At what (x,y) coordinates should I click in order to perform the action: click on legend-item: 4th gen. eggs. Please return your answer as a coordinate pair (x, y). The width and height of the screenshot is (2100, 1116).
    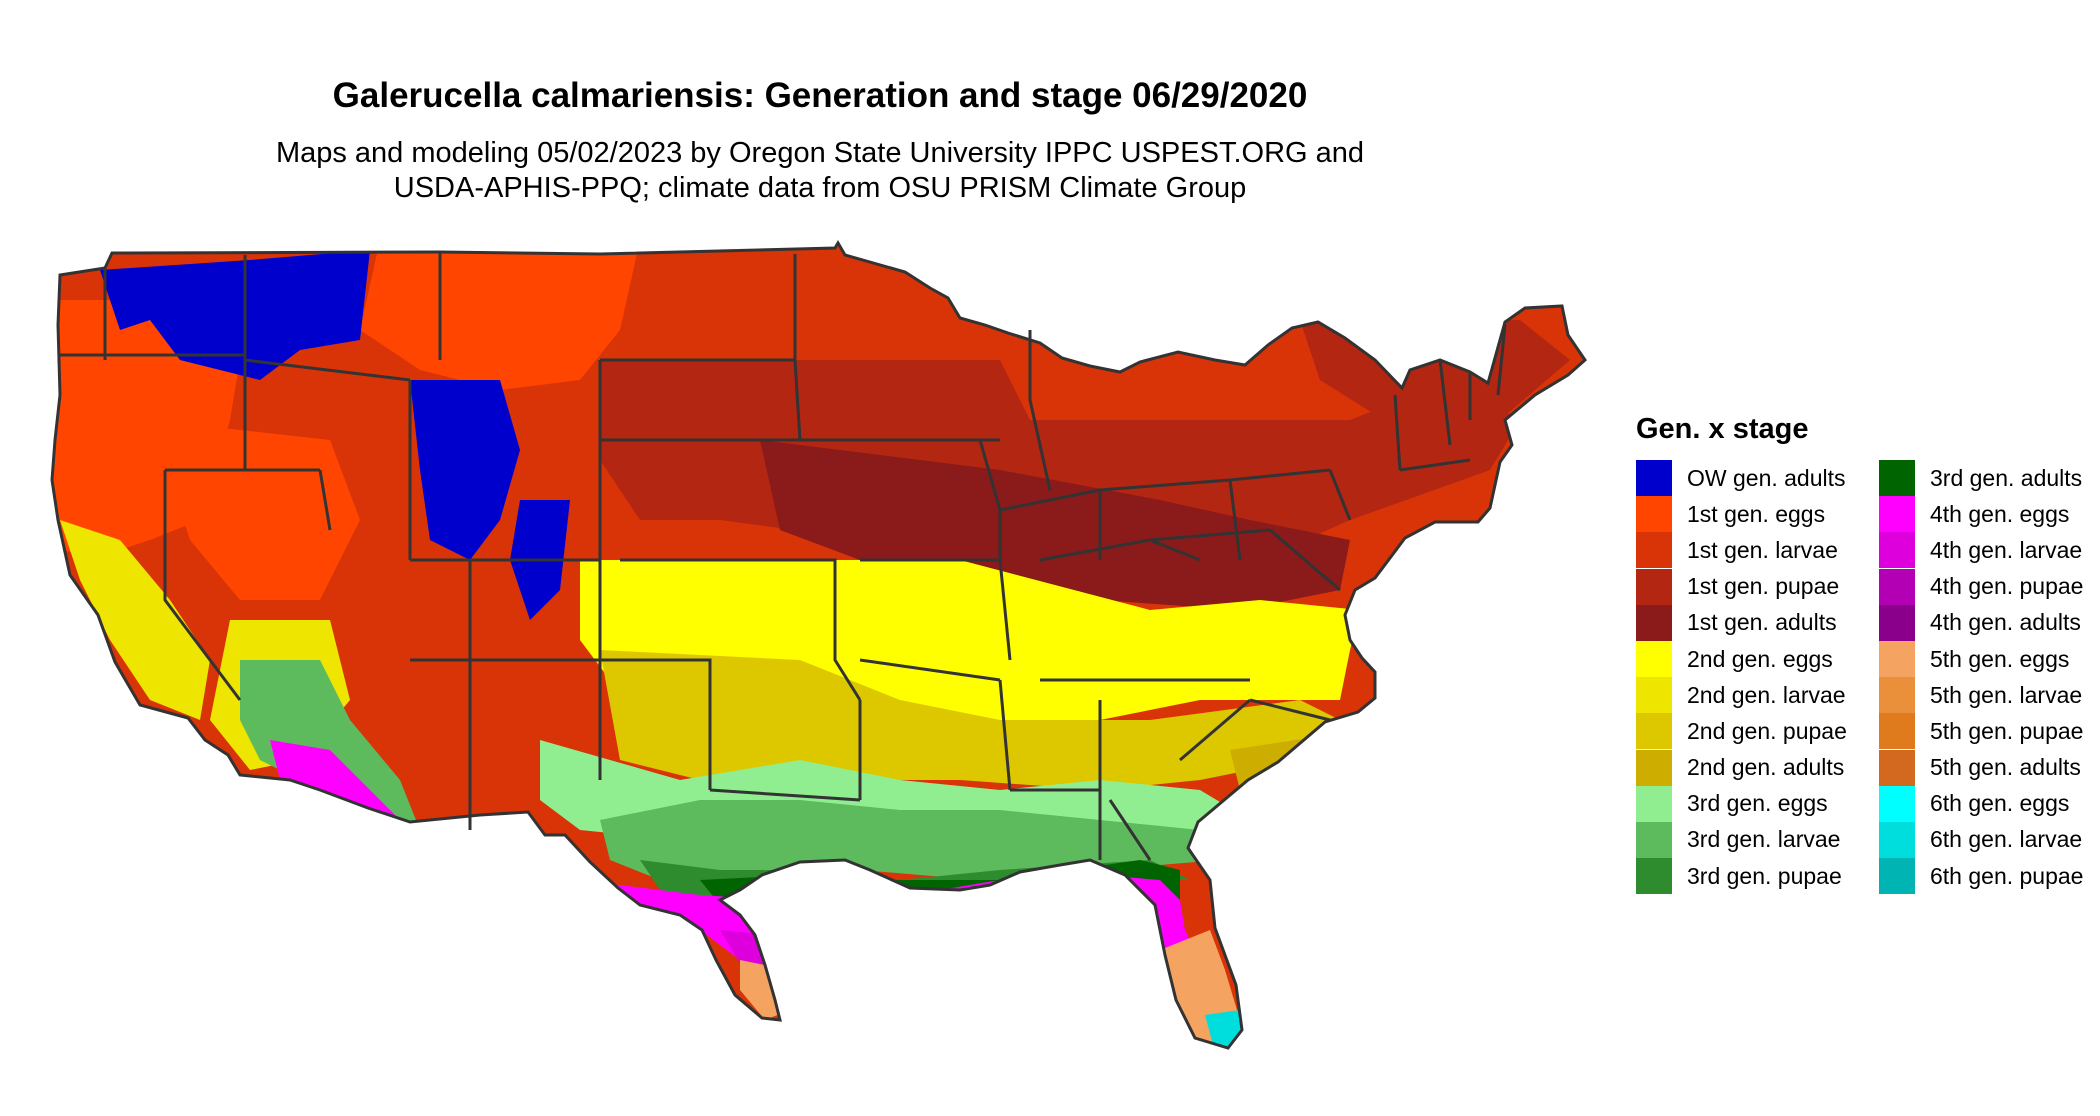
    Looking at the image, I should click on (1989, 514).